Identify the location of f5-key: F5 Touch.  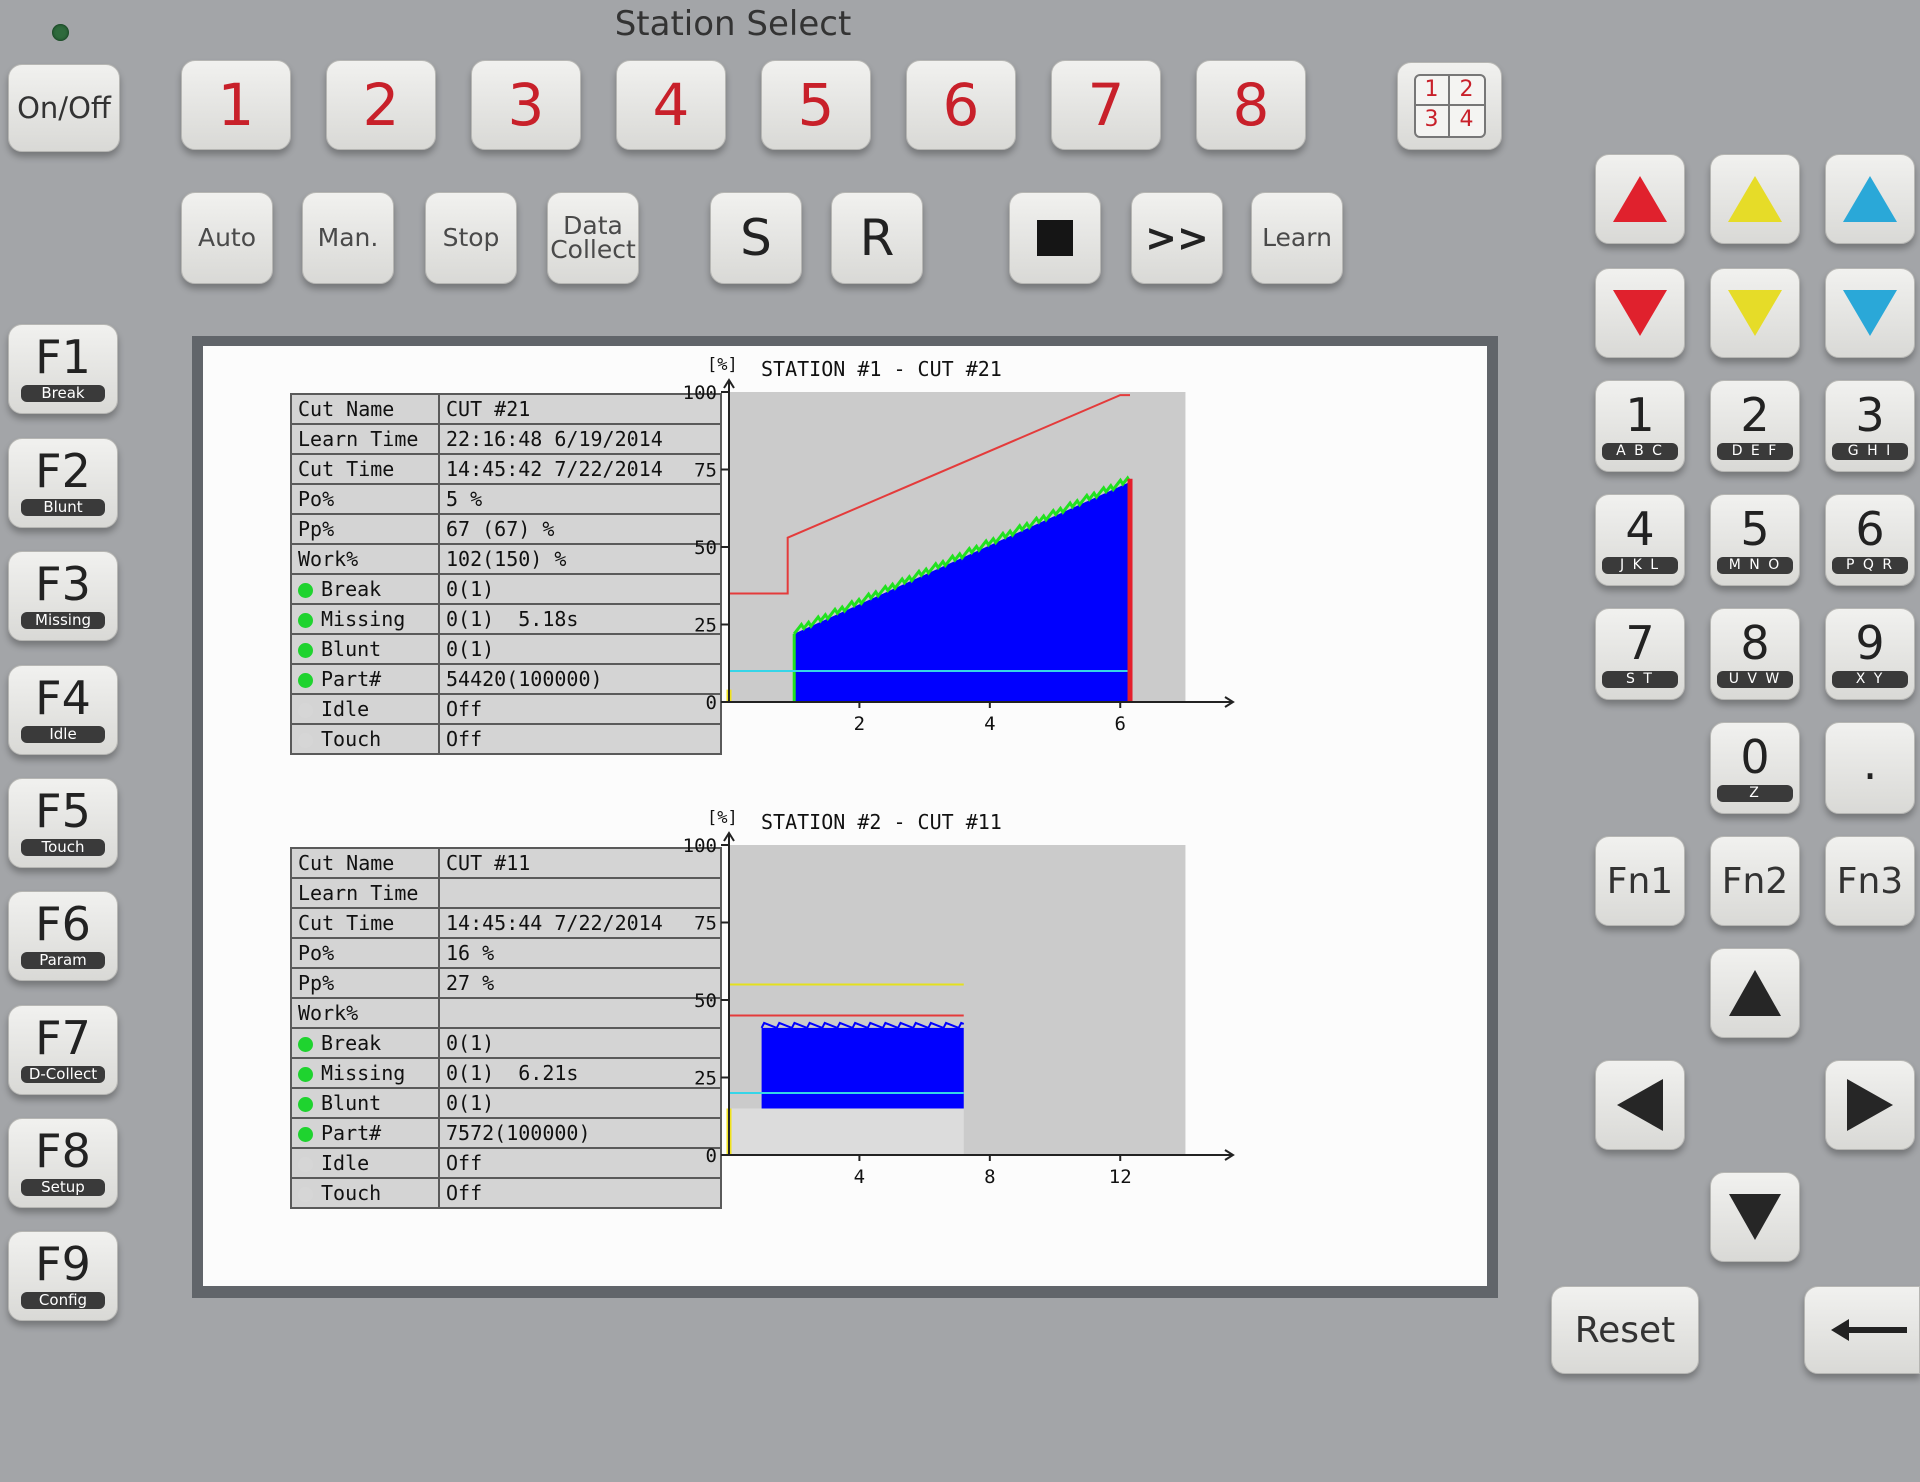
(63, 823).